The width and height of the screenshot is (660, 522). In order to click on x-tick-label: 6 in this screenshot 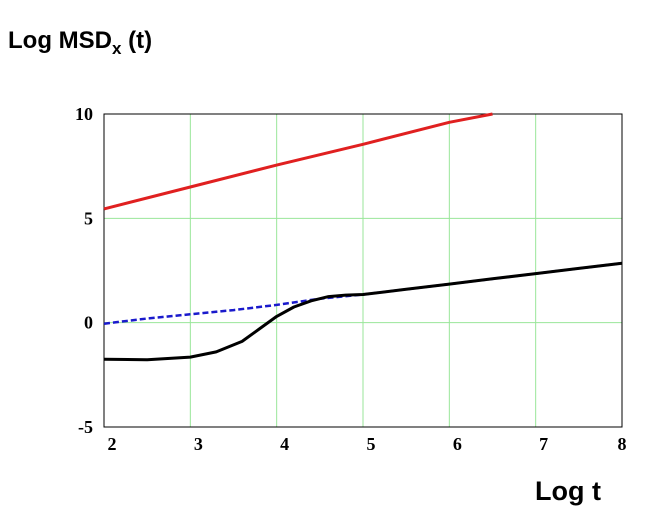, I will do `click(457, 444)`.